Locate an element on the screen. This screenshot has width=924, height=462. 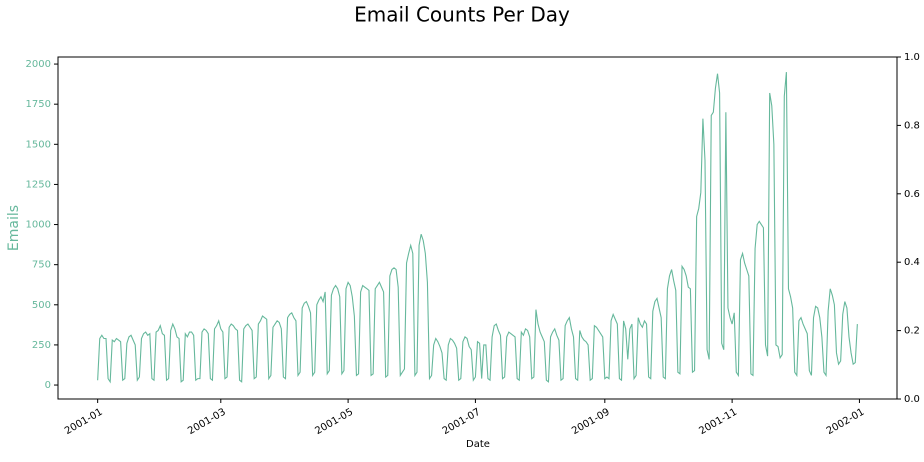
y2-tick-label: 0.6 is located at coordinates (912, 194).